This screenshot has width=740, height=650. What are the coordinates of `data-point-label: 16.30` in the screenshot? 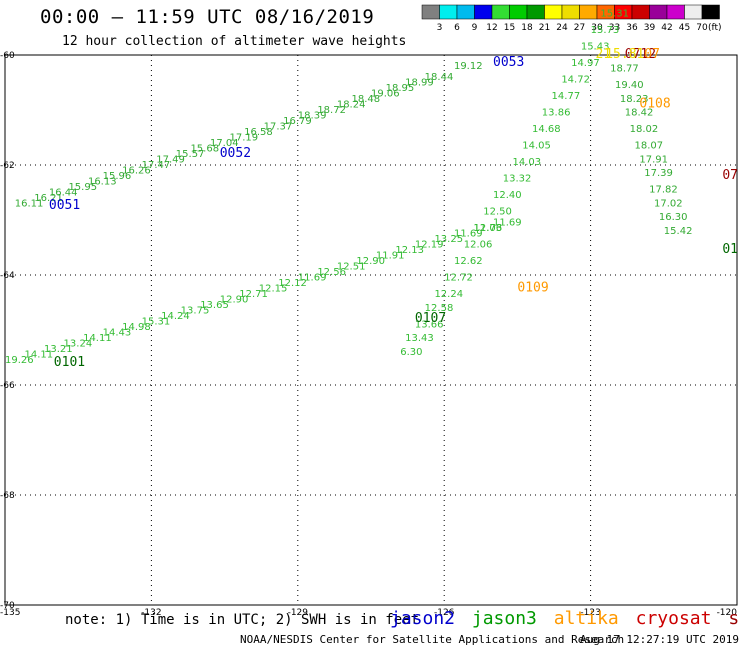 It's located at (673, 217).